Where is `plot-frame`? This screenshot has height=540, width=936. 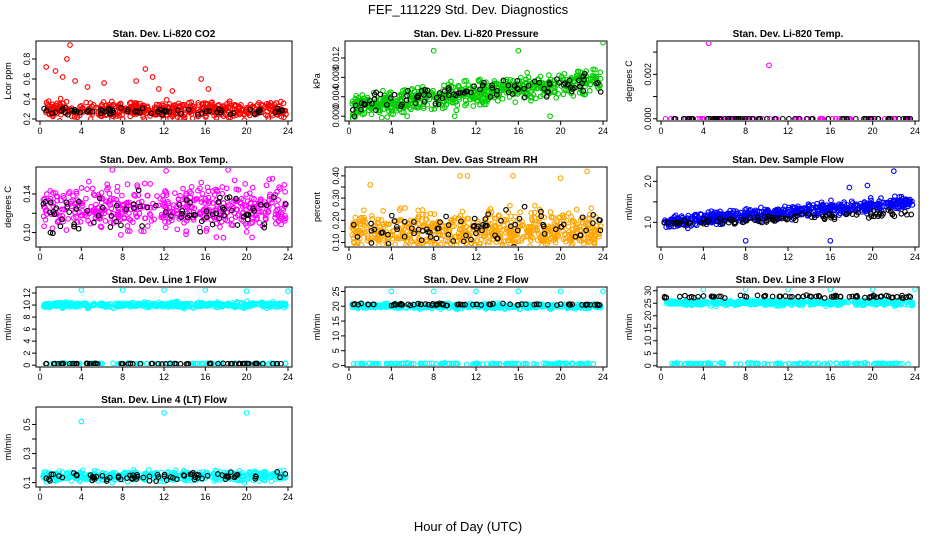
plot-frame is located at coordinates (476, 327).